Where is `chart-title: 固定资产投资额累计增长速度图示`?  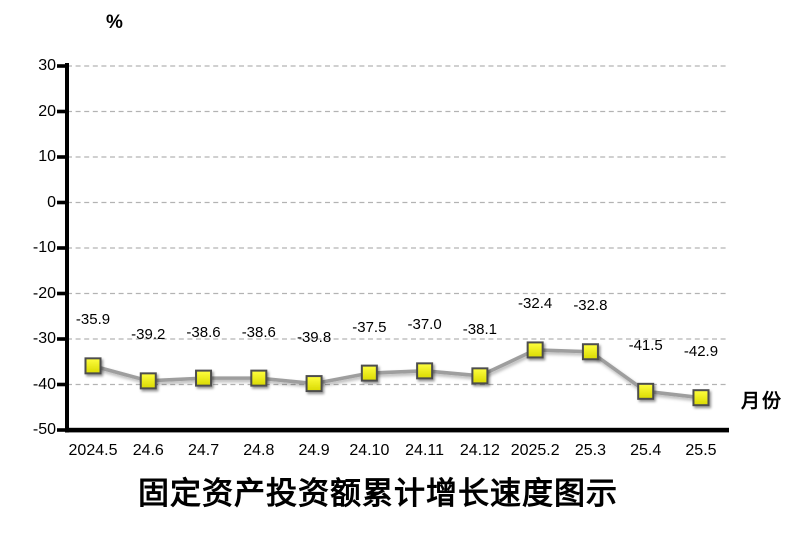
chart-title: 固定资产投资额累计增长速度图示 is located at coordinates (378, 493).